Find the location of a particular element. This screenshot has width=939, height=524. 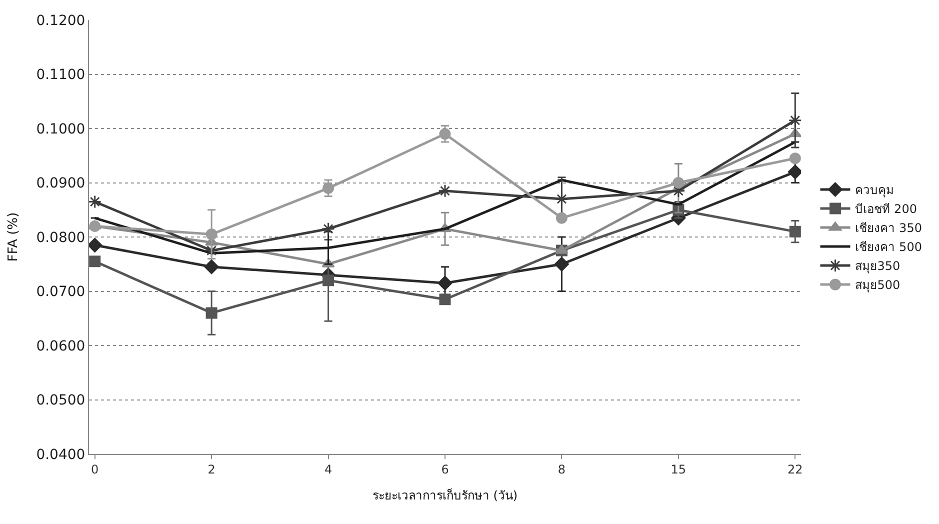

x-tick-label: 0 is located at coordinates (95, 469).